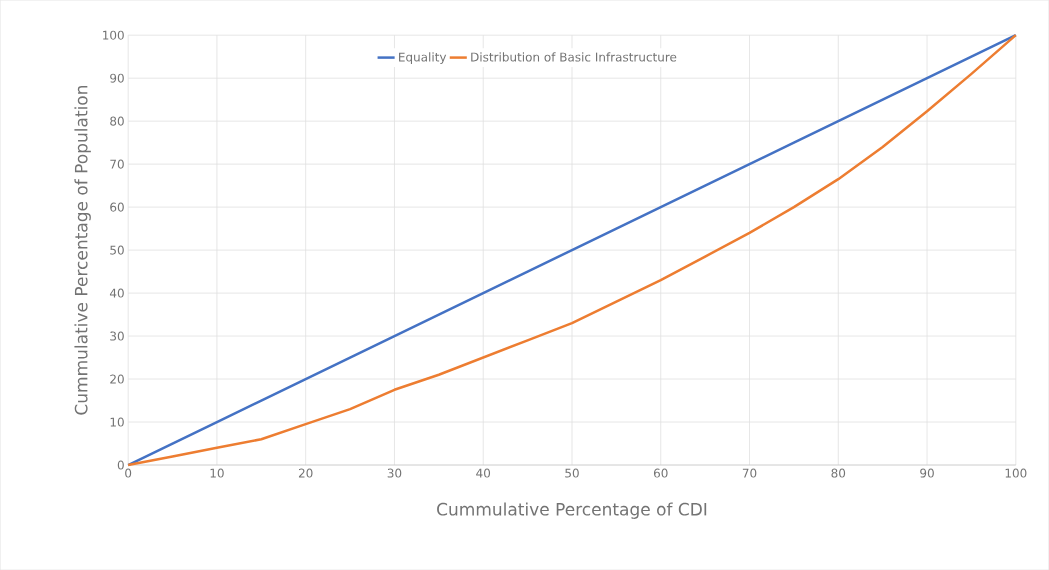 The width and height of the screenshot is (1049, 570). What do you see at coordinates (117, 121) in the screenshot?
I see `y-tick-label: 80` at bounding box center [117, 121].